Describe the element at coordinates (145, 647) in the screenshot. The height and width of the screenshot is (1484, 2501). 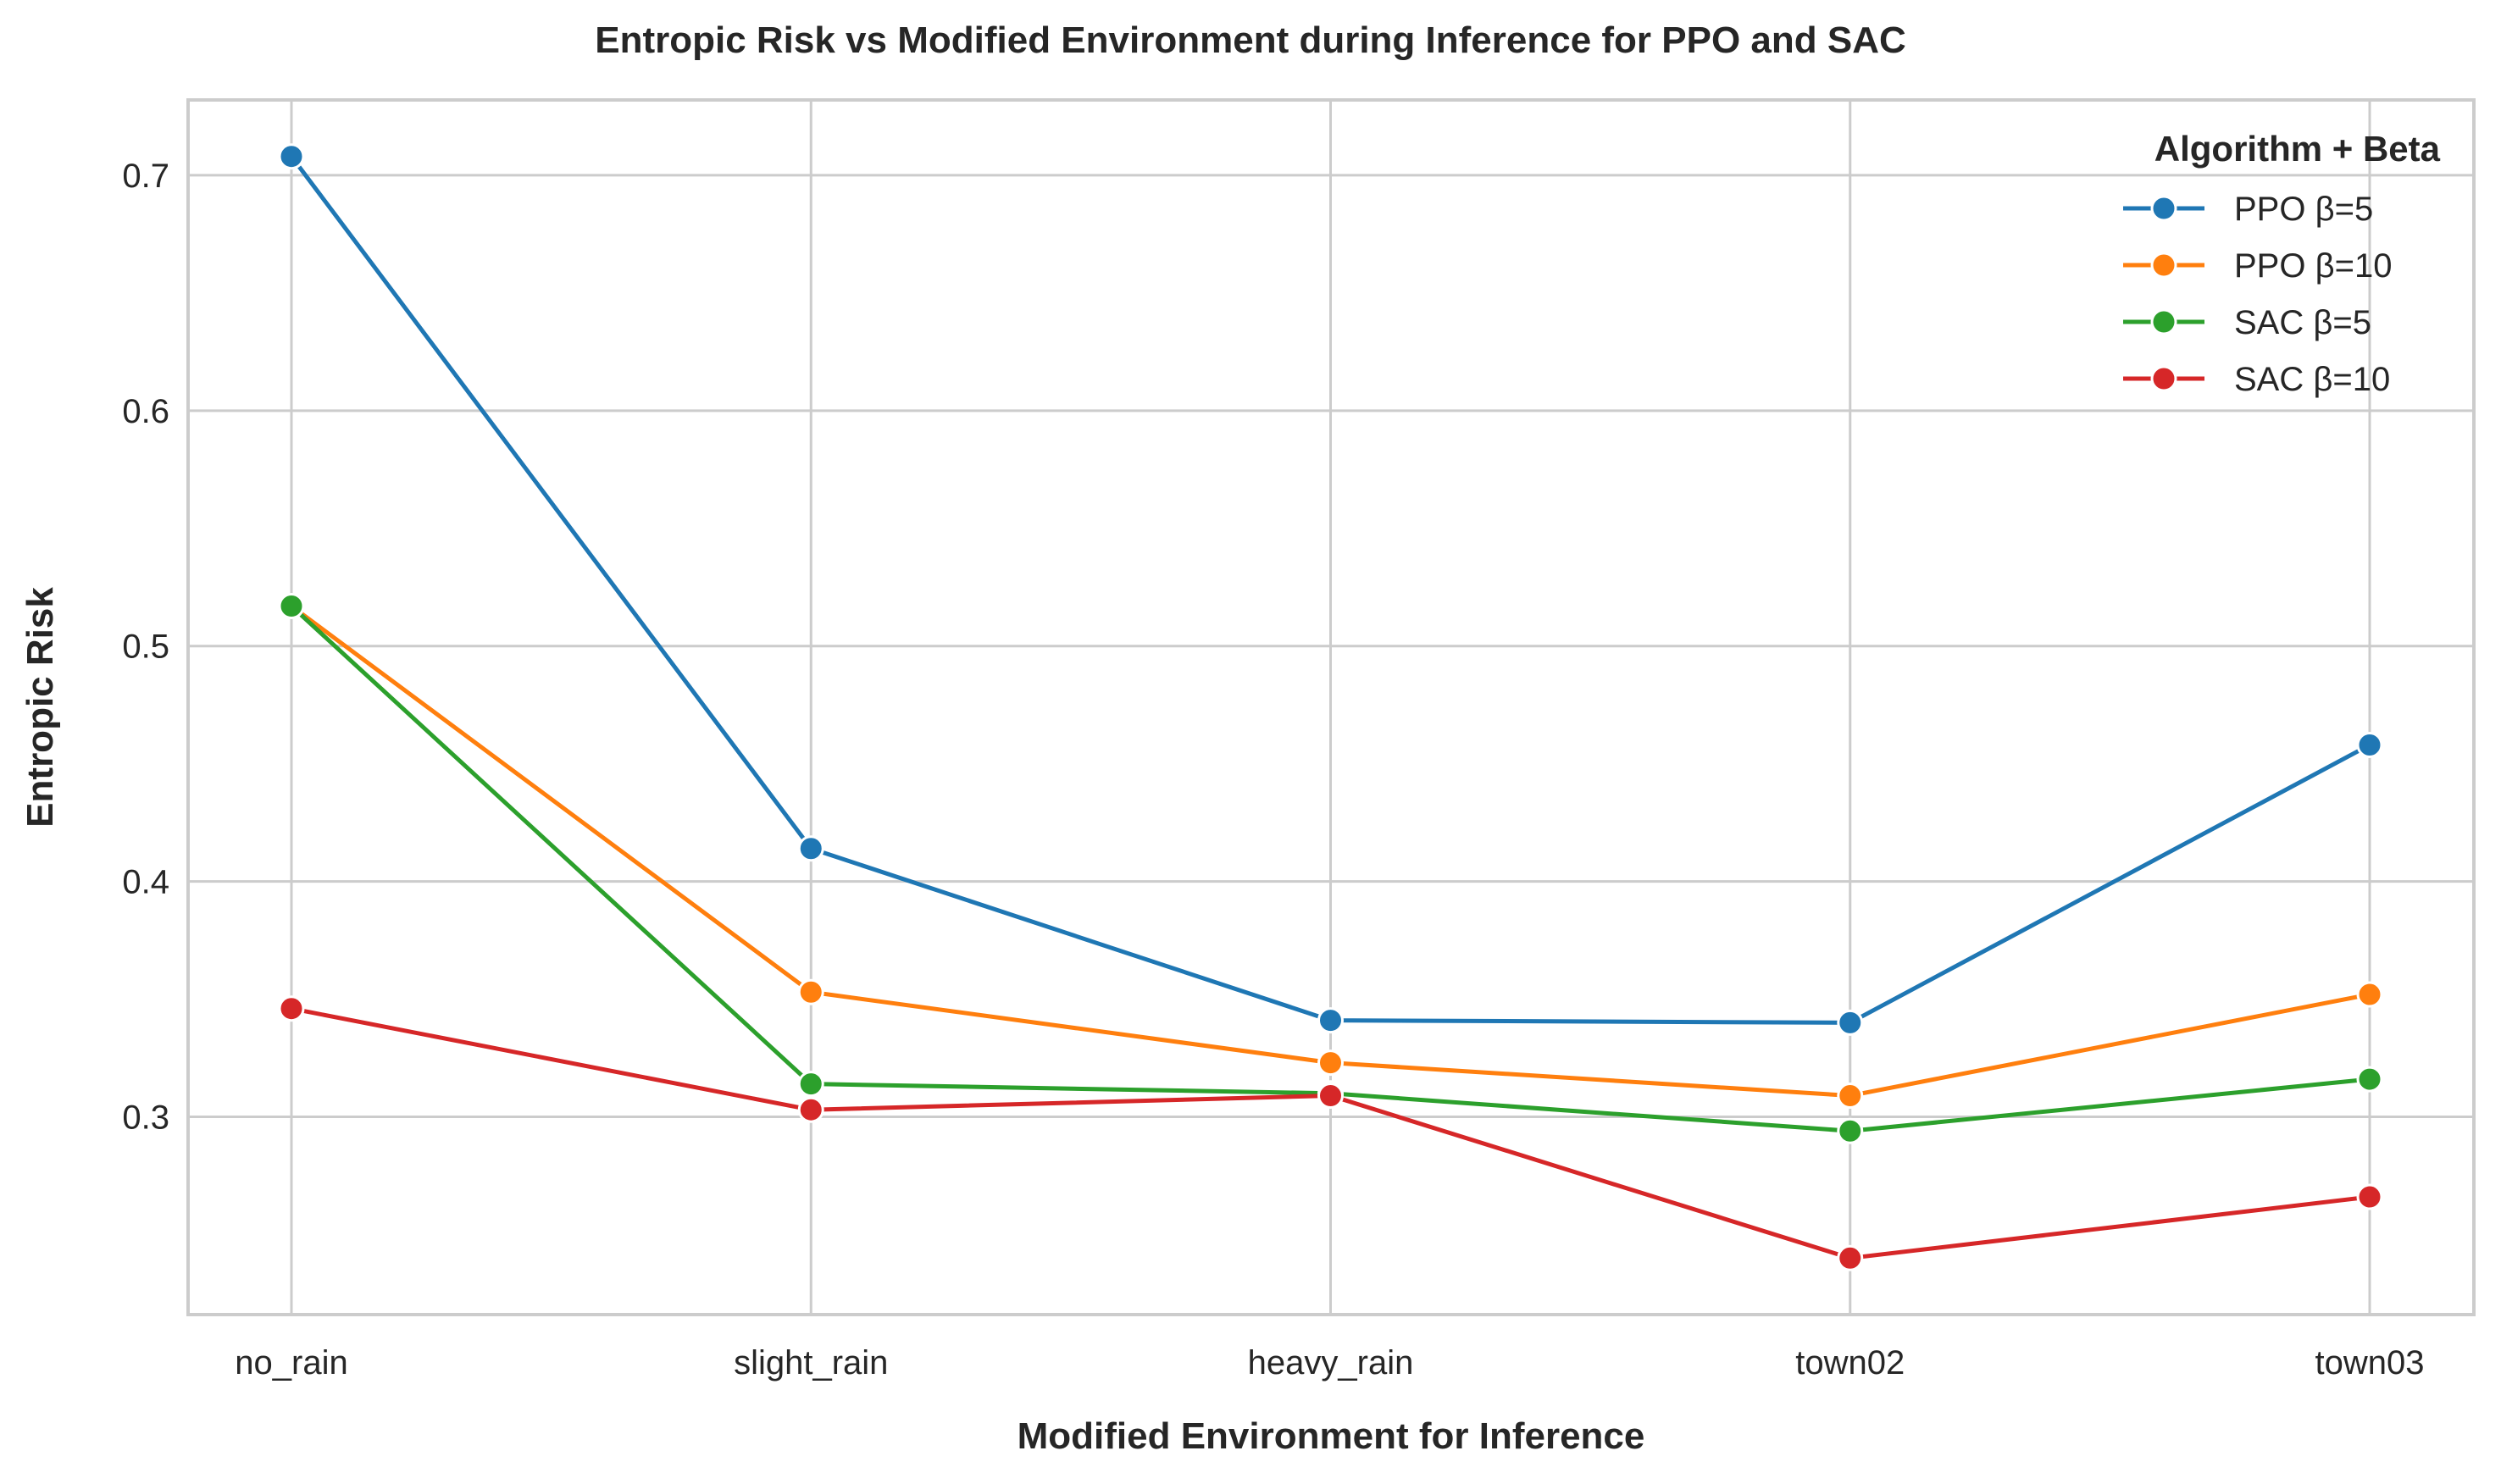
I see `y-tick-label: 0.5` at that location.